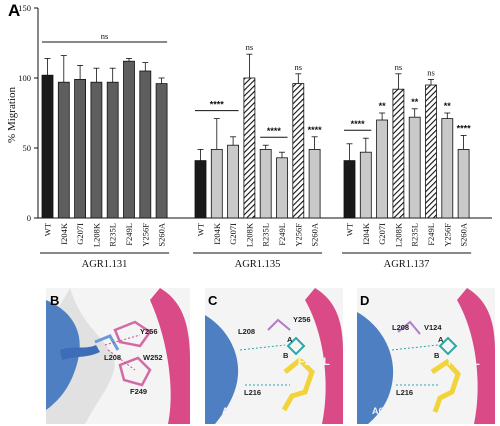  Describe the element at coordinates (463, 183) in the screenshot. I see `bar-AGR1.137-S260A` at that location.